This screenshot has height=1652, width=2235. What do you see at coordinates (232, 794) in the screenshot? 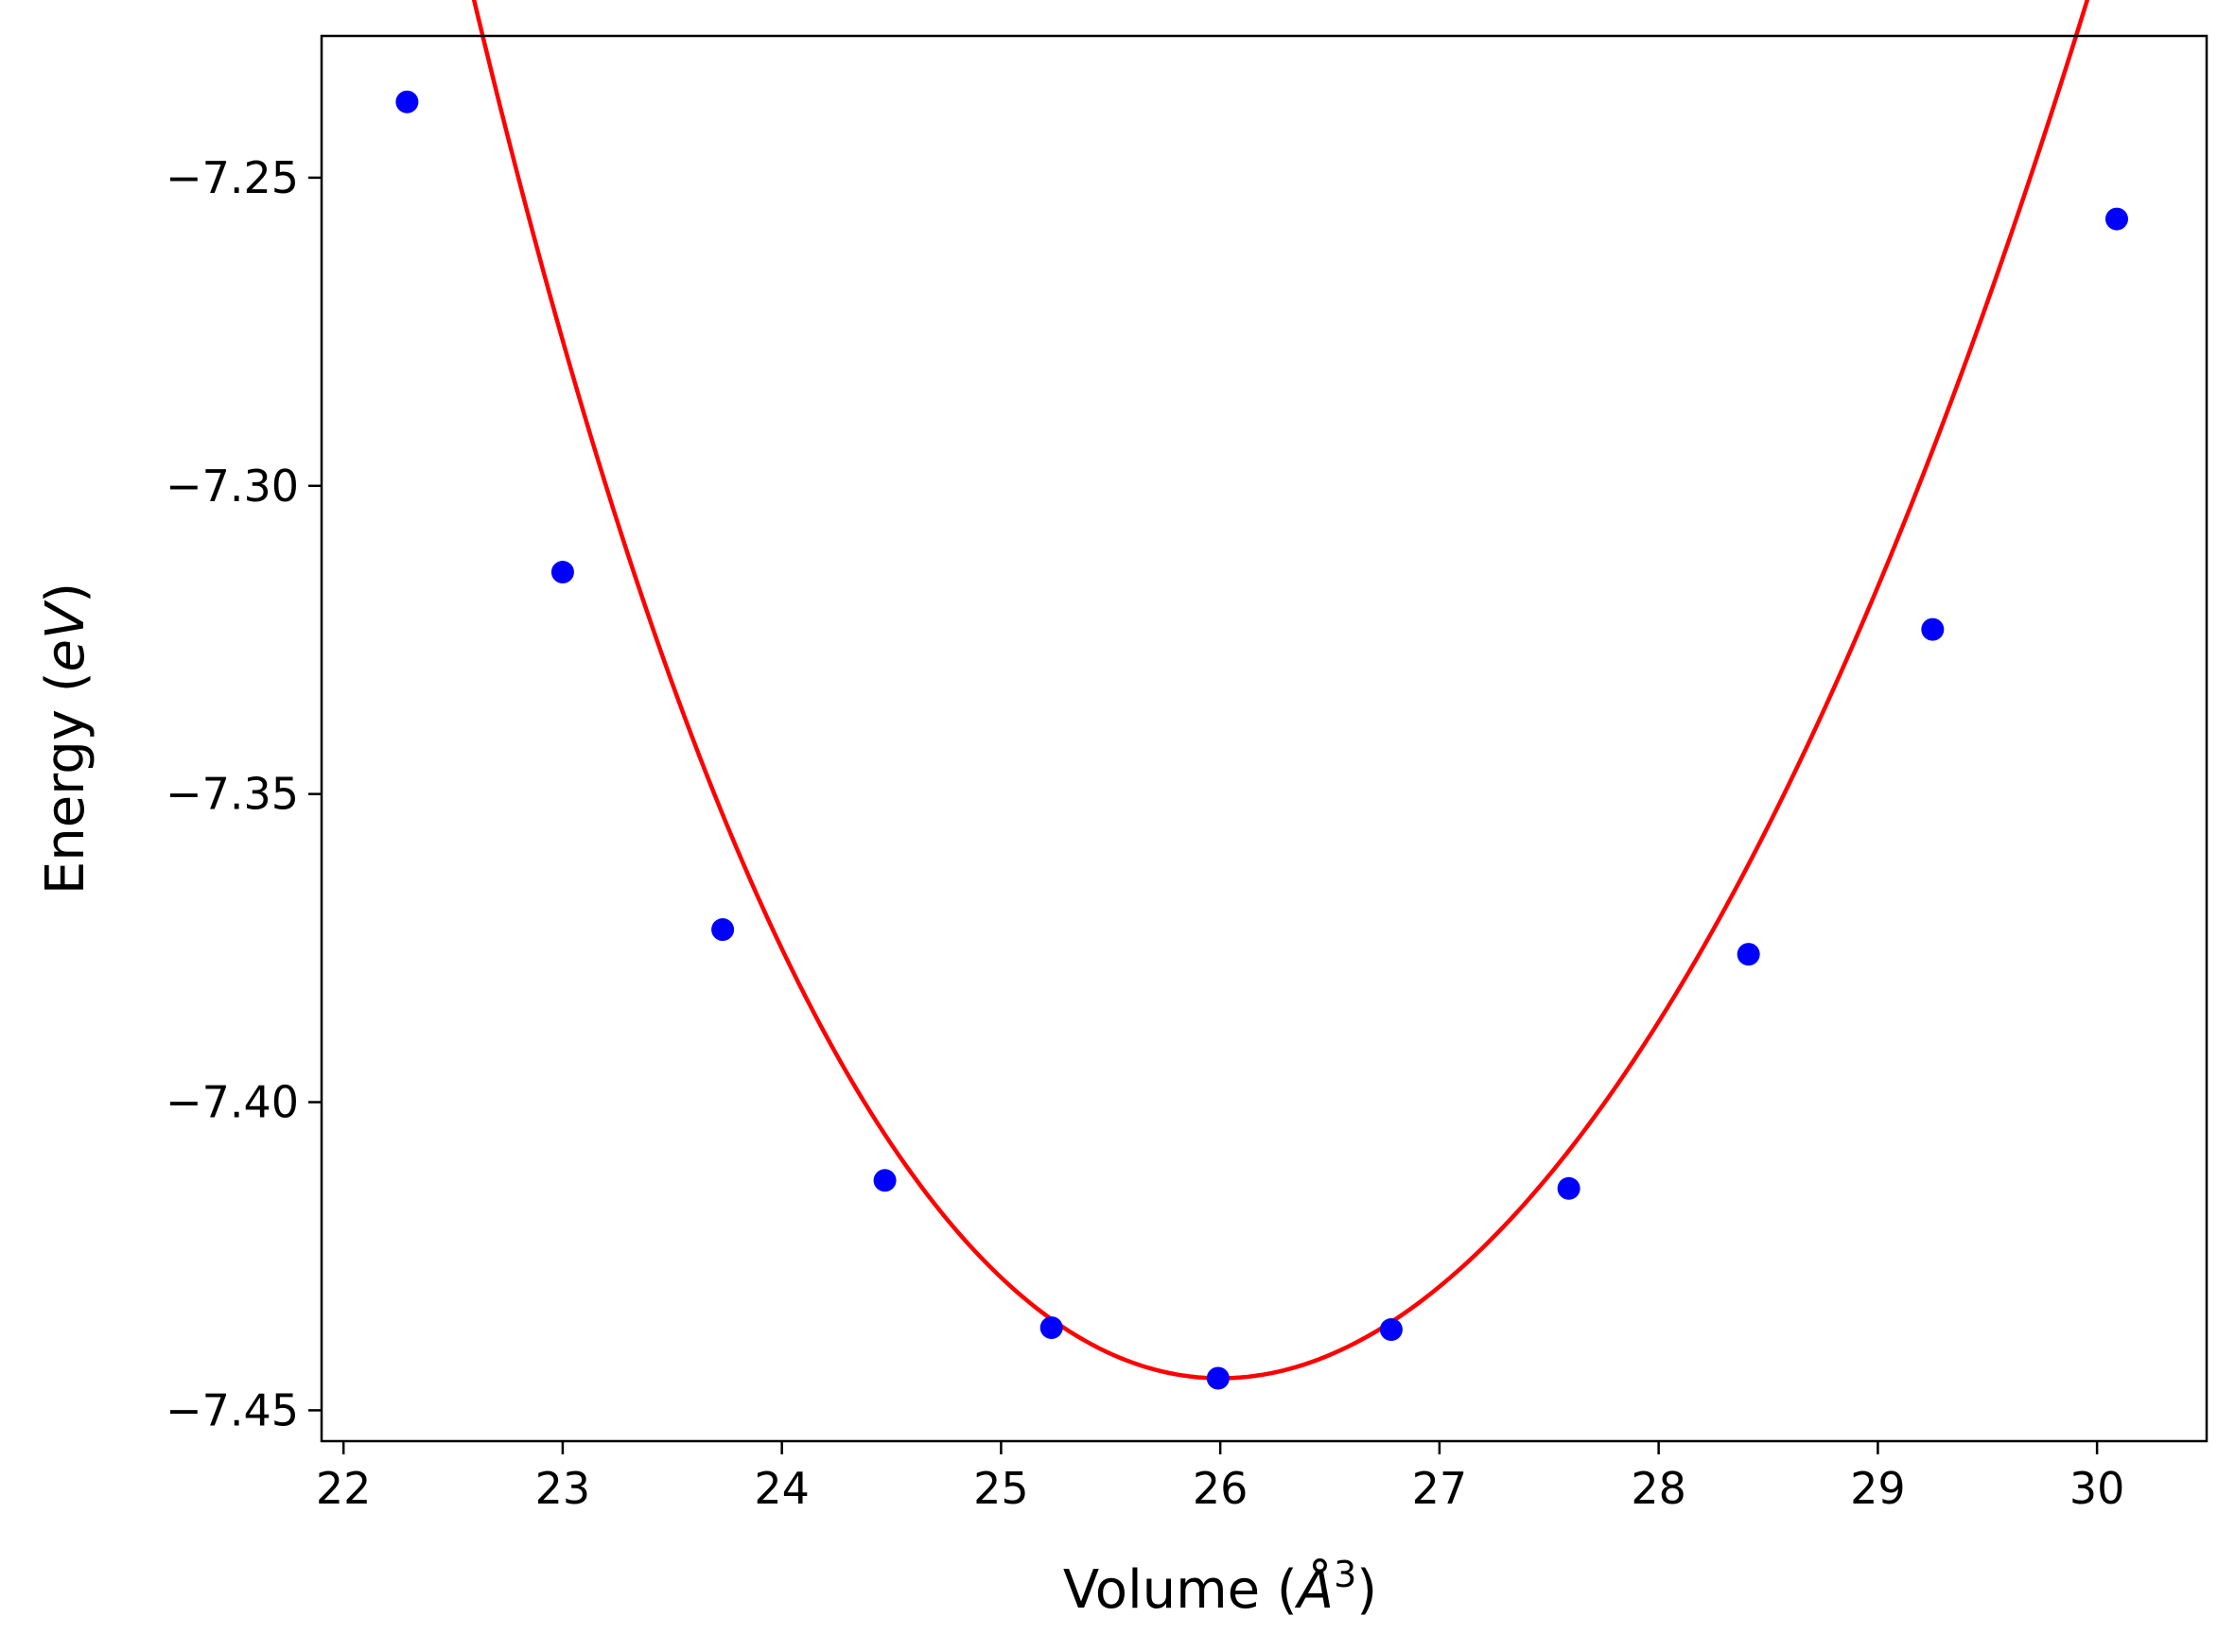
I see `y-tick-label: −7.35` at bounding box center [232, 794].